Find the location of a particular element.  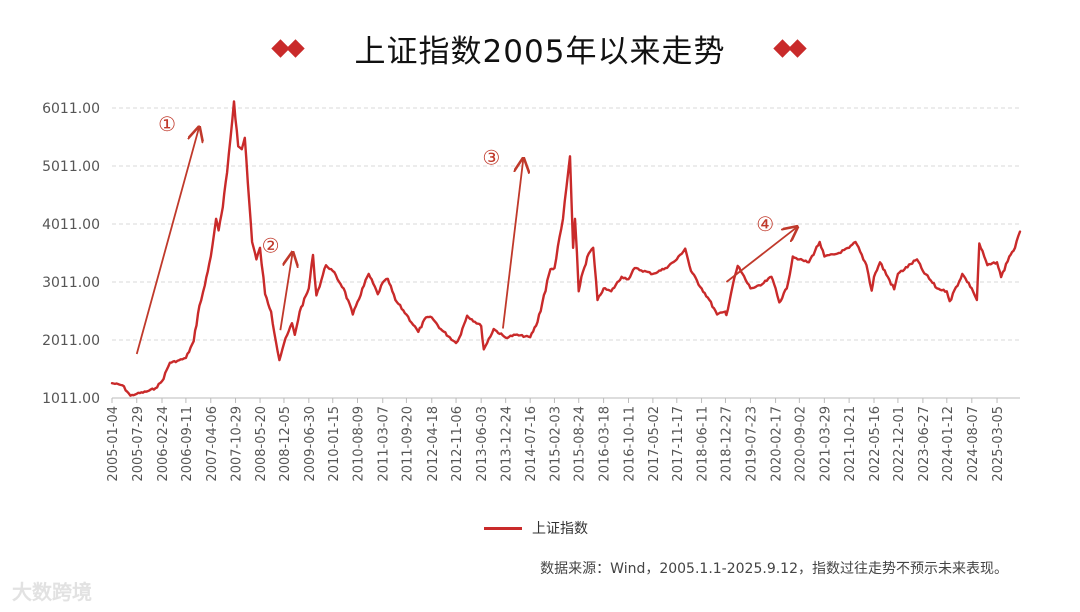

x-tick-label: 2024-08-07 is located at coordinates (973, 444).